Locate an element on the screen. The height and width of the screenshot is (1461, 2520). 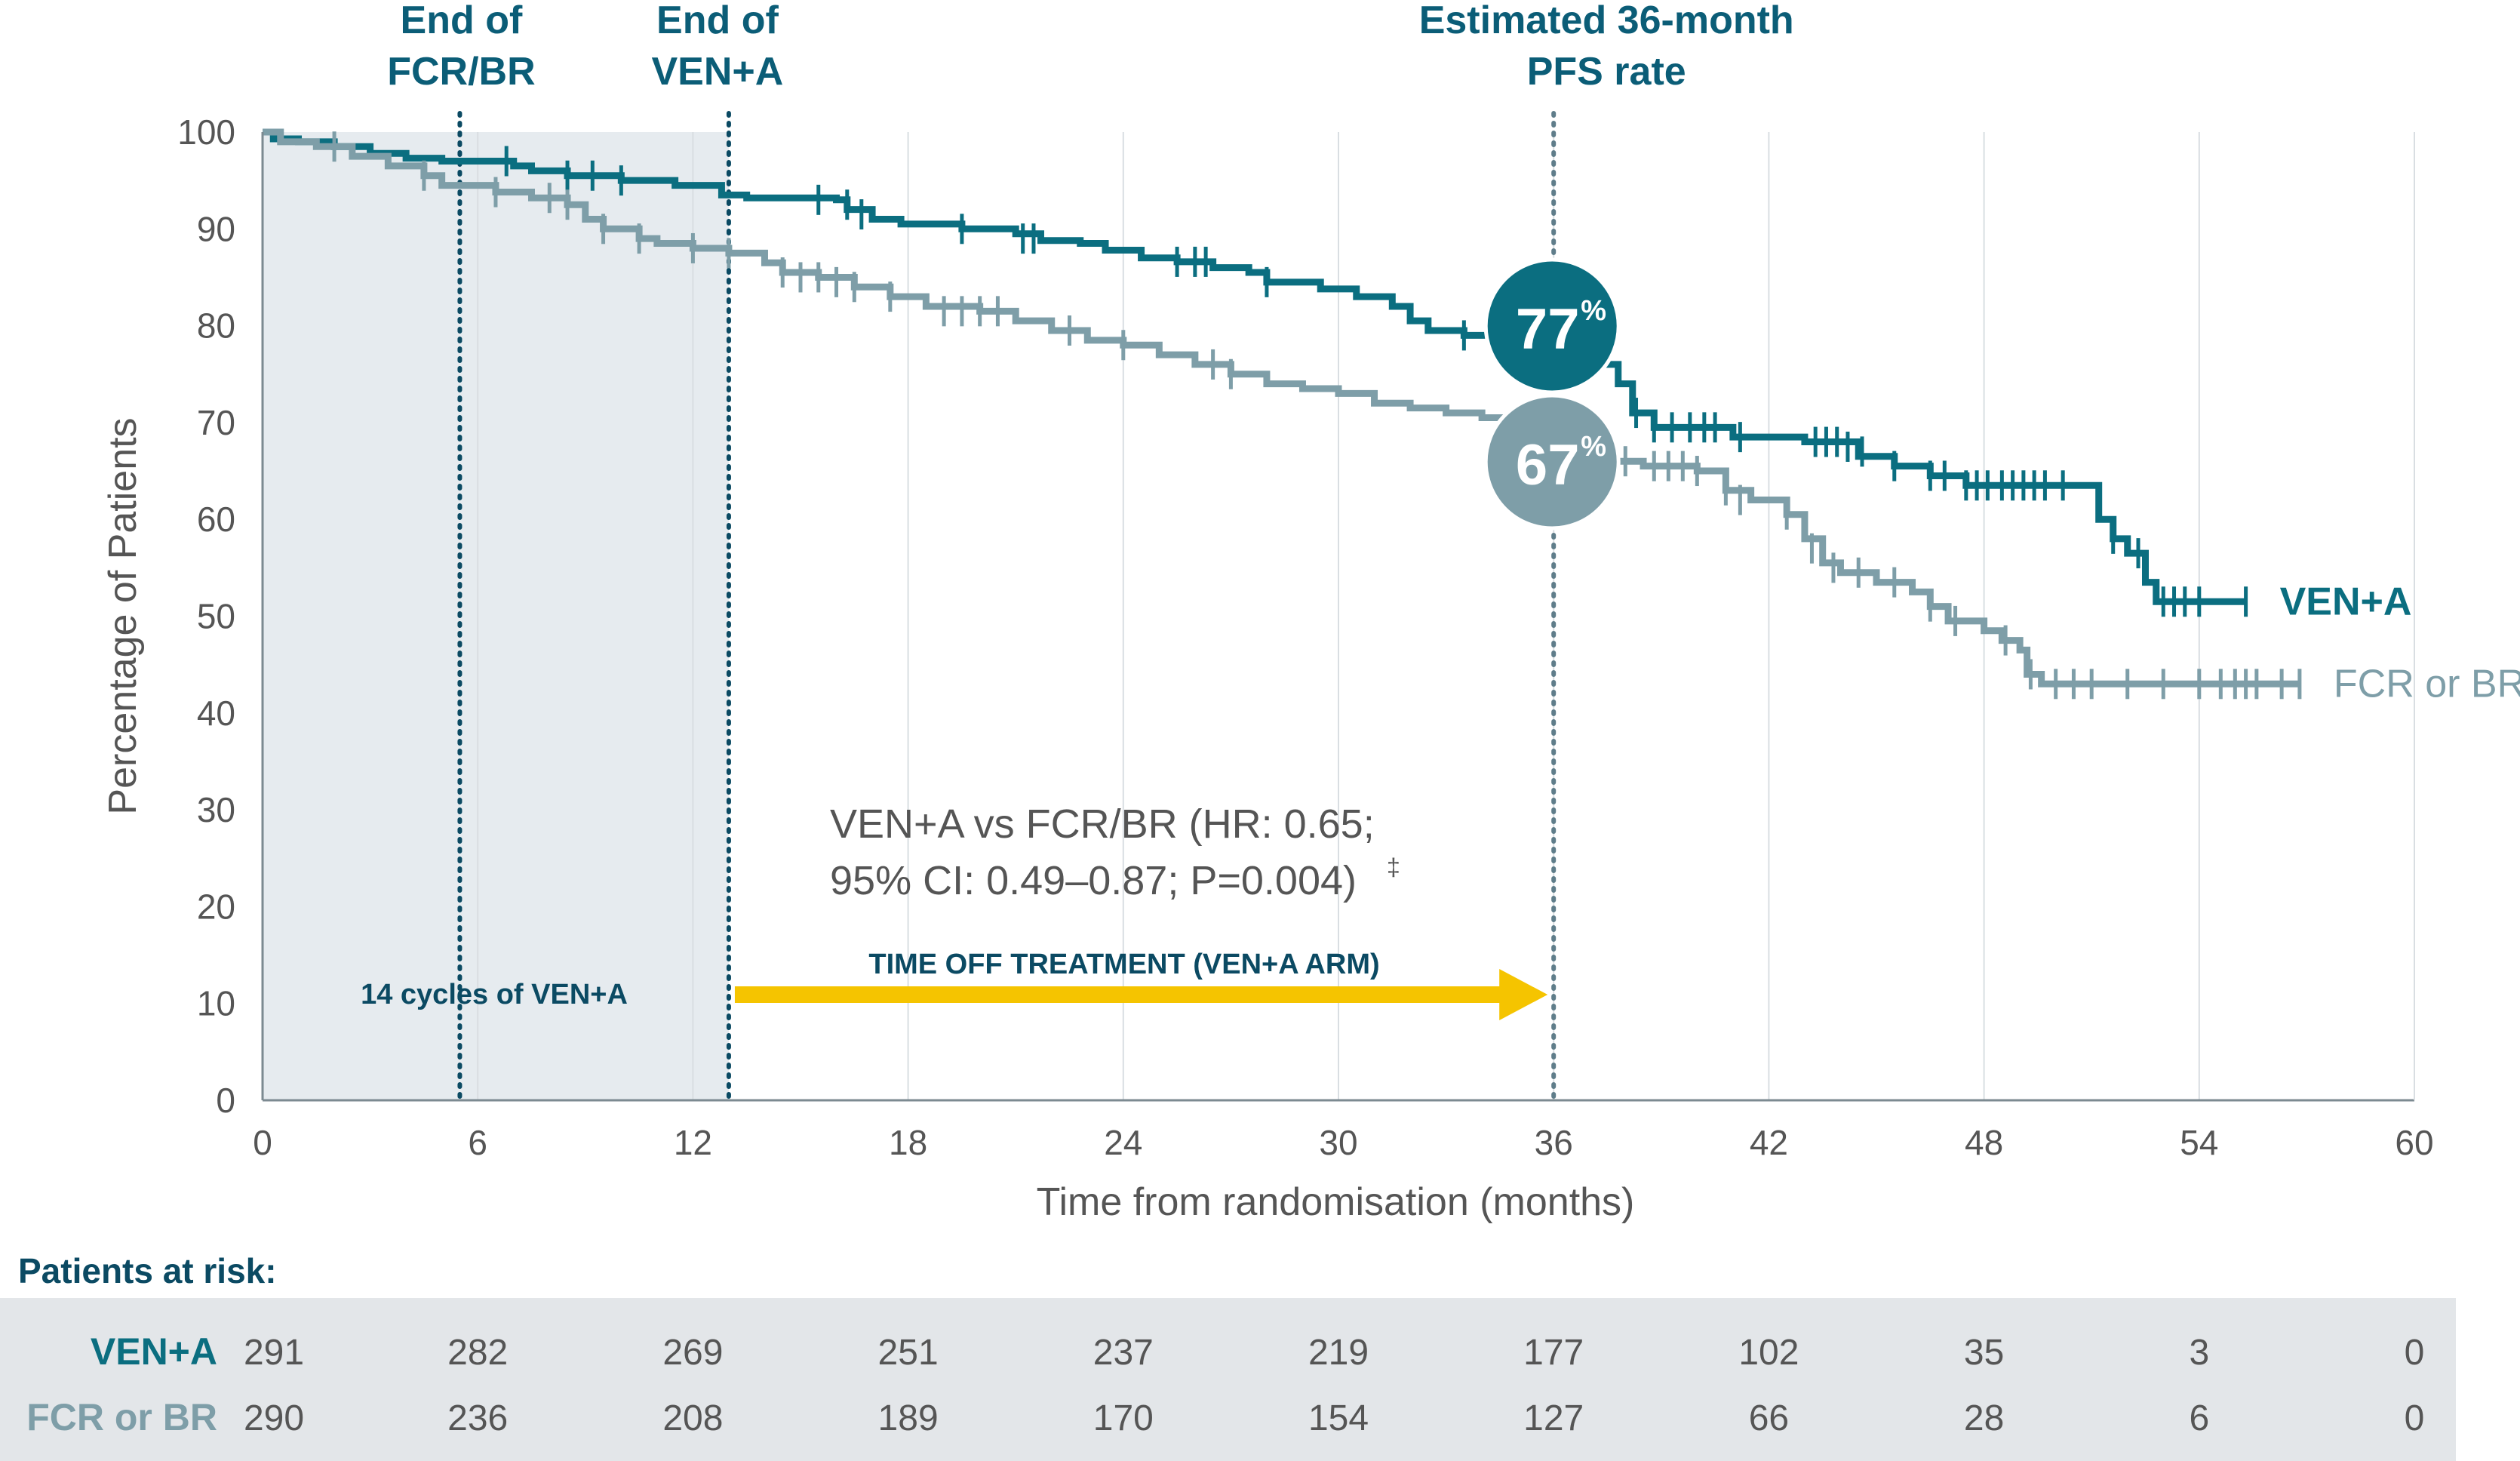
risk-value-ven-a-42: 102 is located at coordinates (1768, 1353).